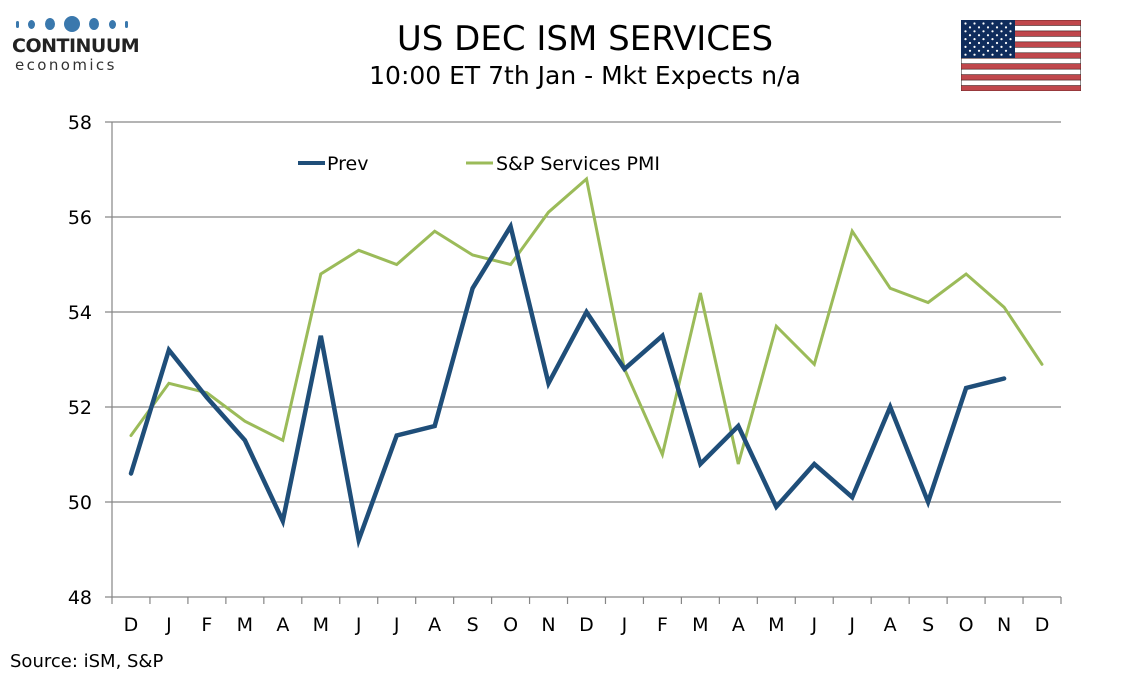  I want to click on source-note: Source: iSM, S&P, so click(87, 661).